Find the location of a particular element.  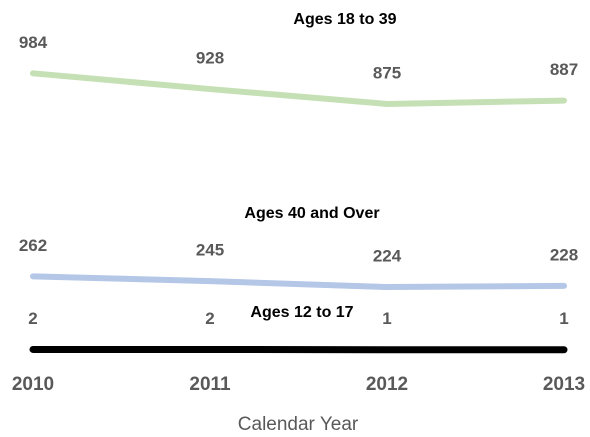

series-label: Ages 18 to 39 is located at coordinates (344, 19).